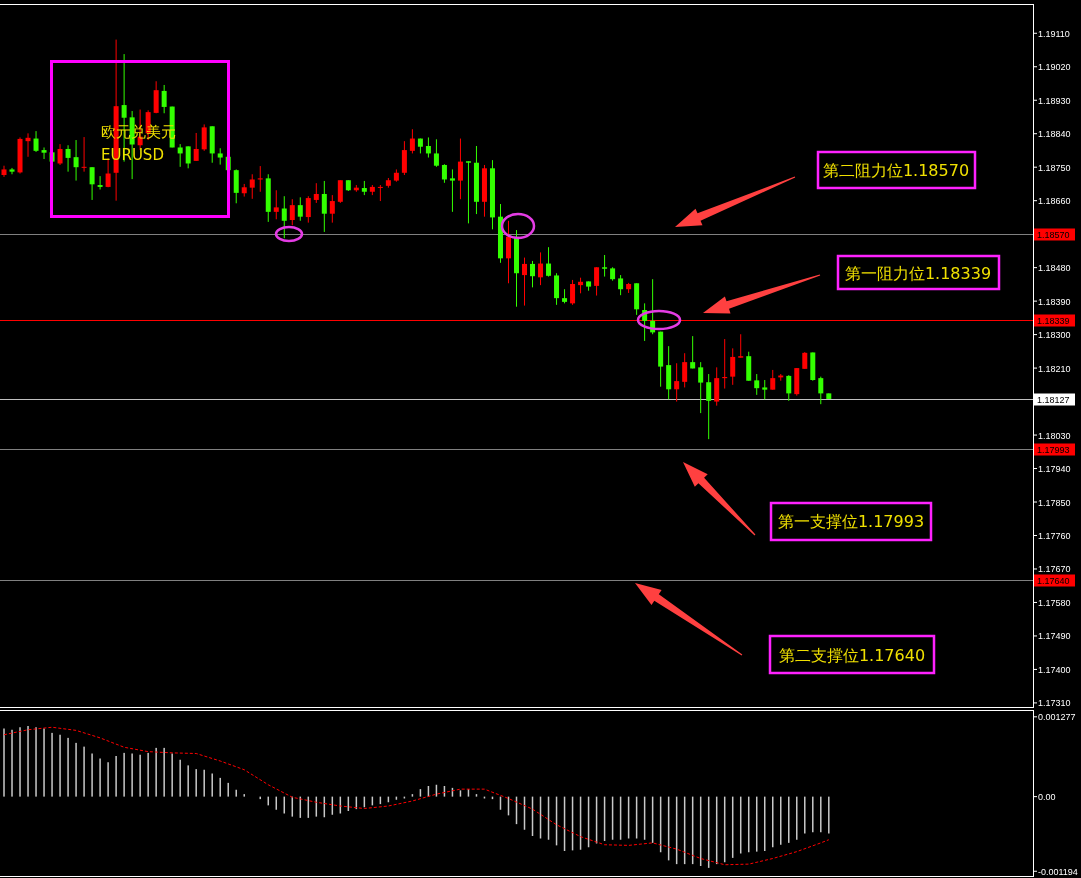 The height and width of the screenshot is (878, 1081). Describe the element at coordinates (1054, 469) in the screenshot. I see `y-tick-label: 1.17940` at that location.